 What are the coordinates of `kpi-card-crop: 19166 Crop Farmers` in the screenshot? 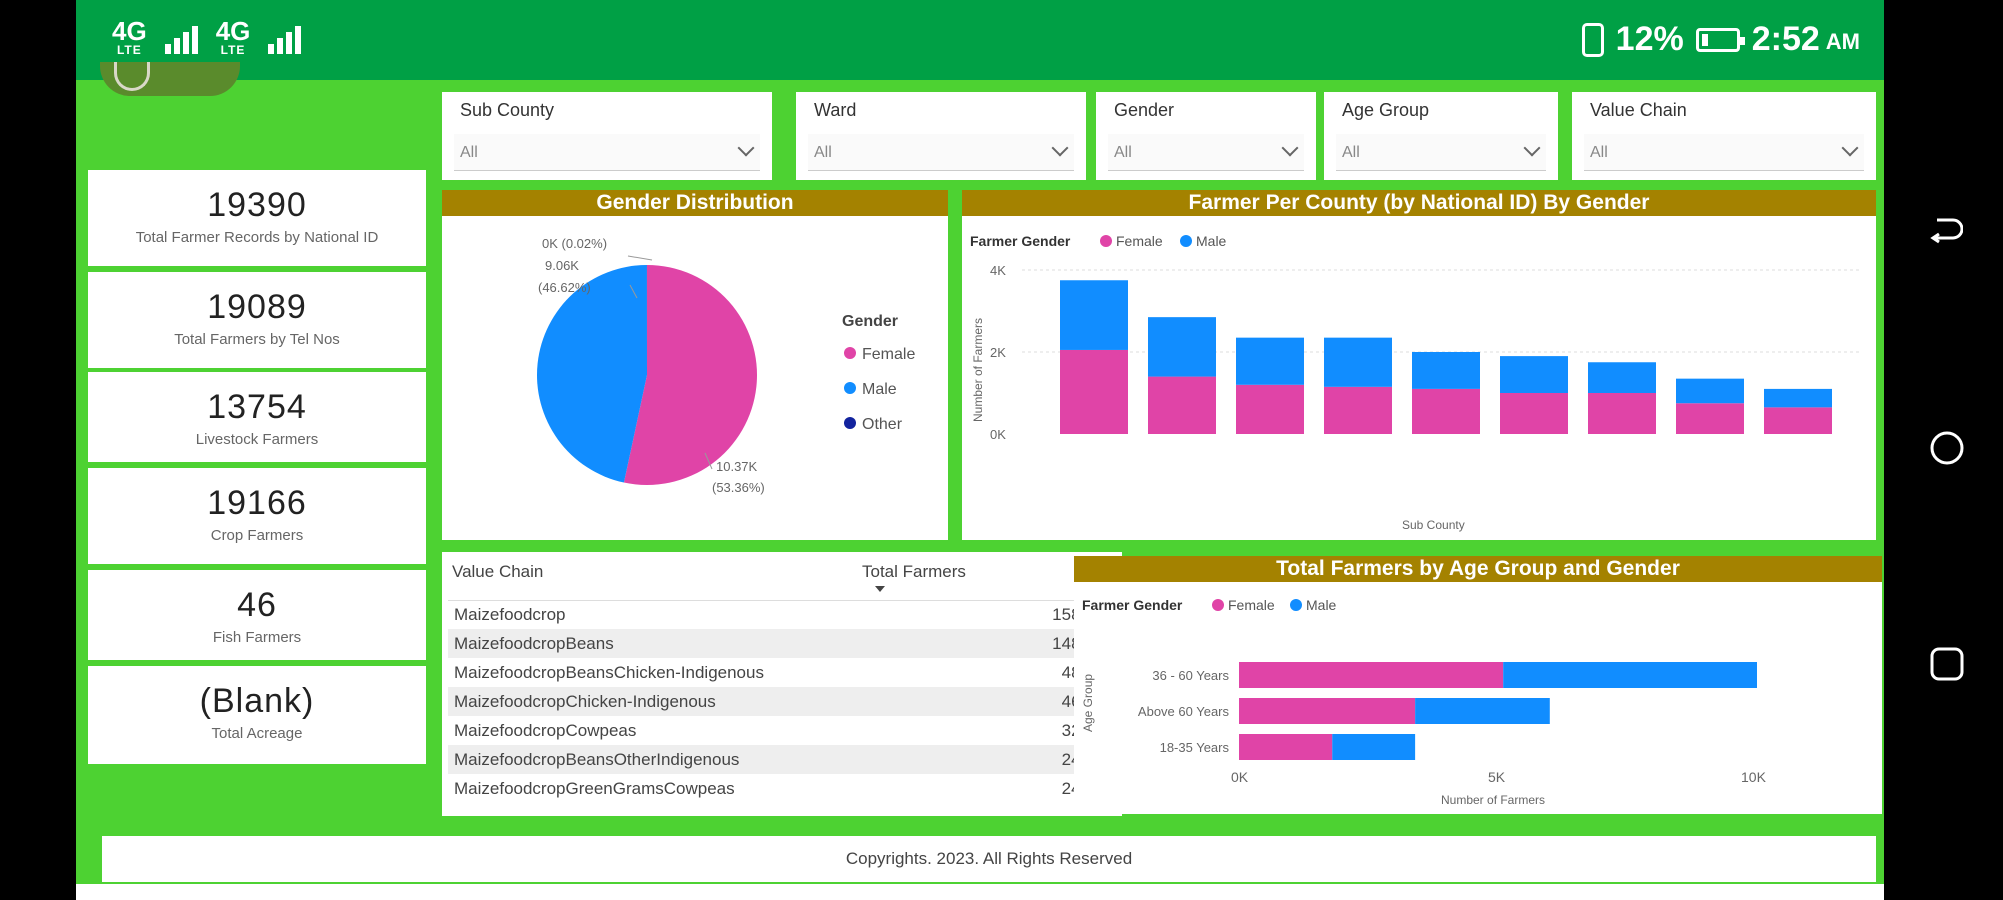 It's located at (257, 516).